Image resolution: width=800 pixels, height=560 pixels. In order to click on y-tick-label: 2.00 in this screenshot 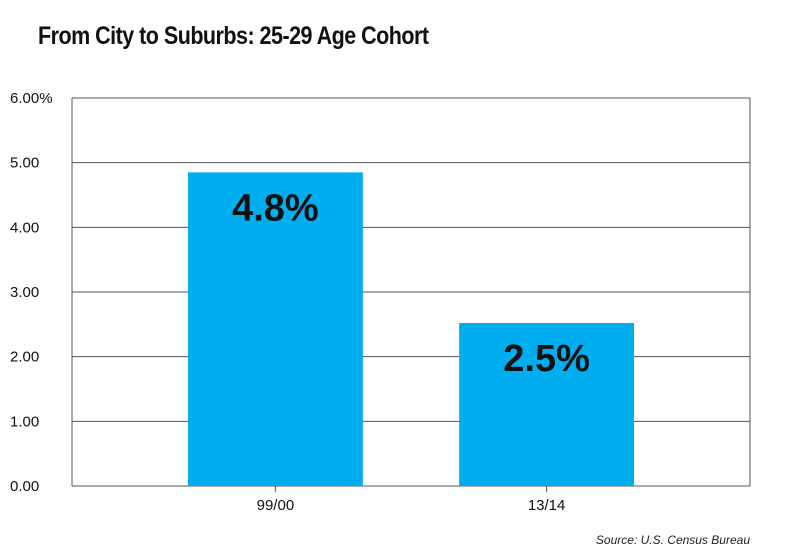, I will do `click(24, 357)`.